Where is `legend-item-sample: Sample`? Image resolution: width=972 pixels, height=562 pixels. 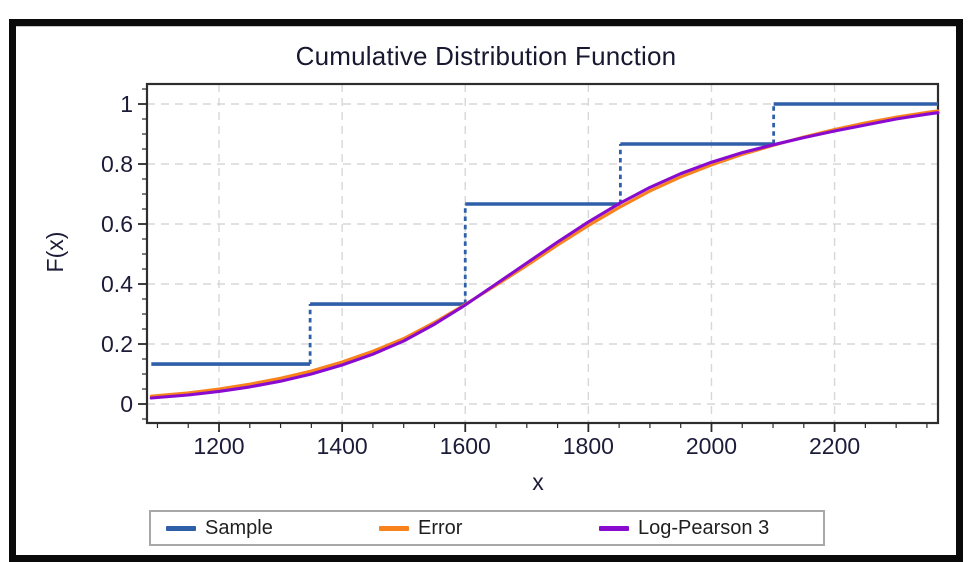 legend-item-sample: Sample is located at coordinates (219, 528).